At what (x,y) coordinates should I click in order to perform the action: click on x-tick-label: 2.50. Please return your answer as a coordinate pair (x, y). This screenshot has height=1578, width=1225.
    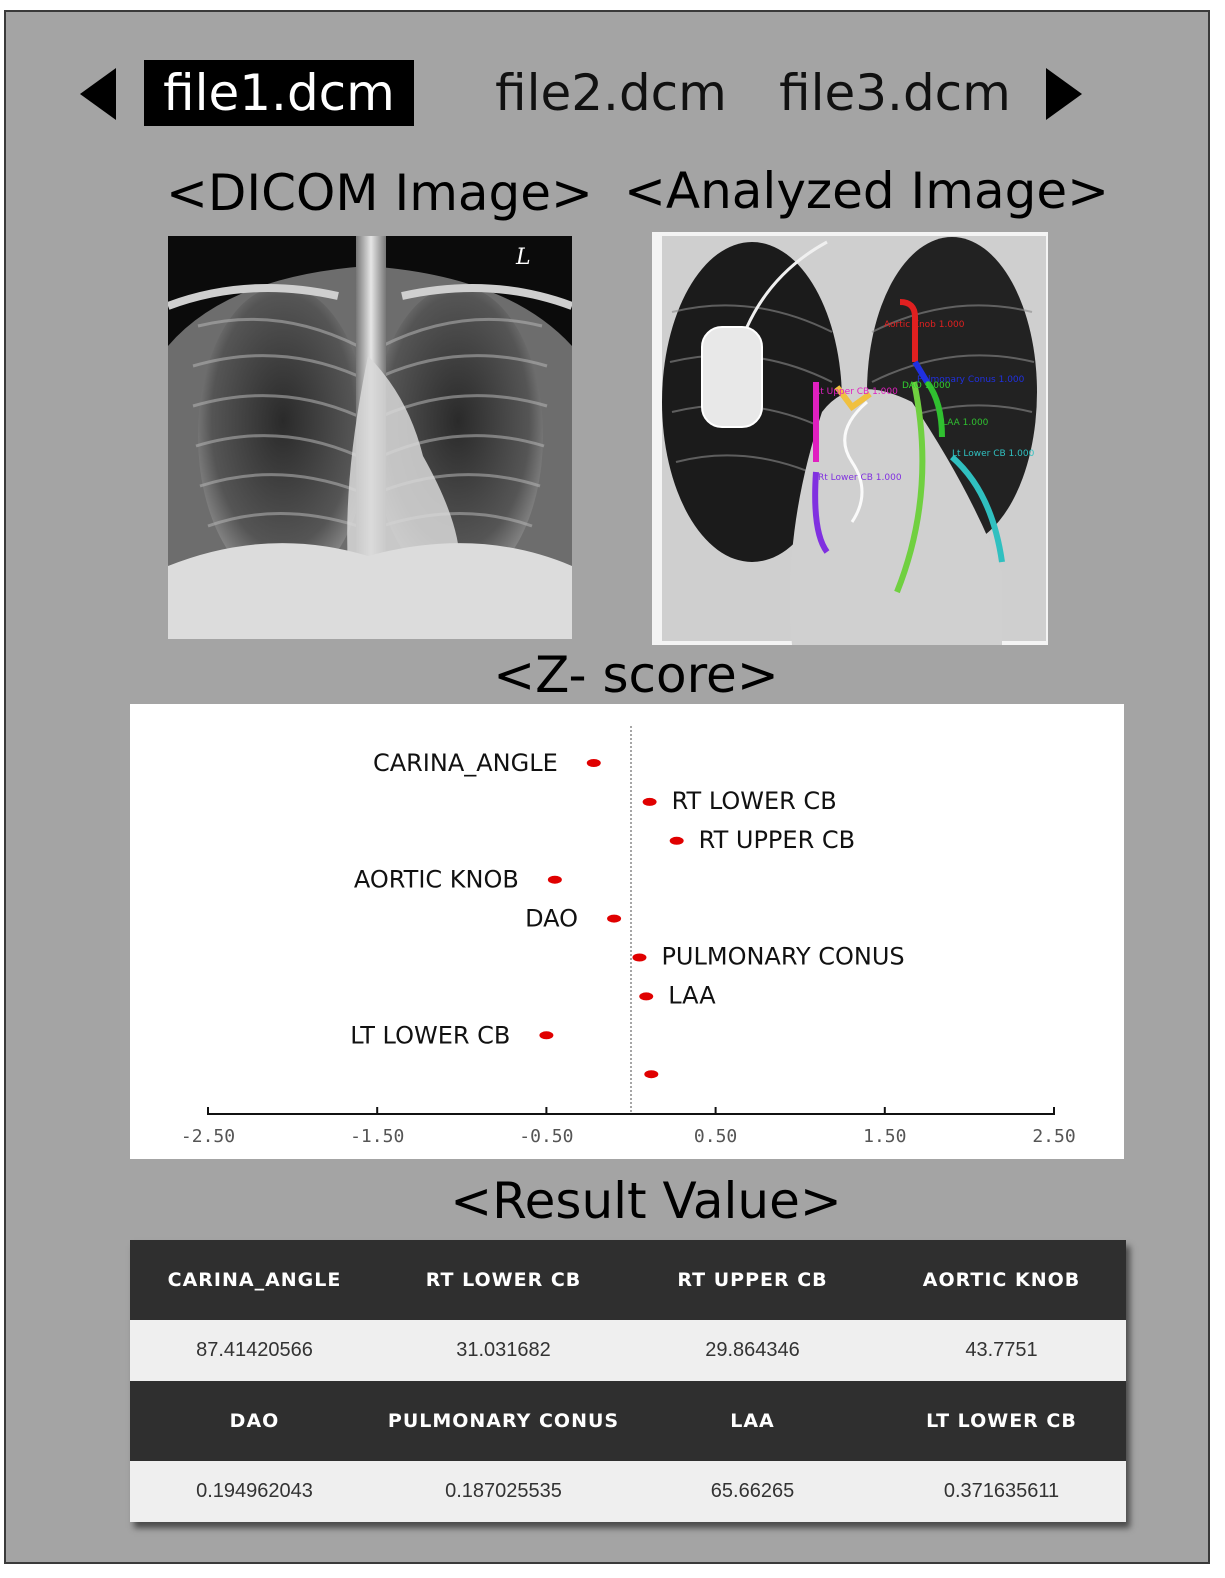
    Looking at the image, I should click on (1053, 1136).